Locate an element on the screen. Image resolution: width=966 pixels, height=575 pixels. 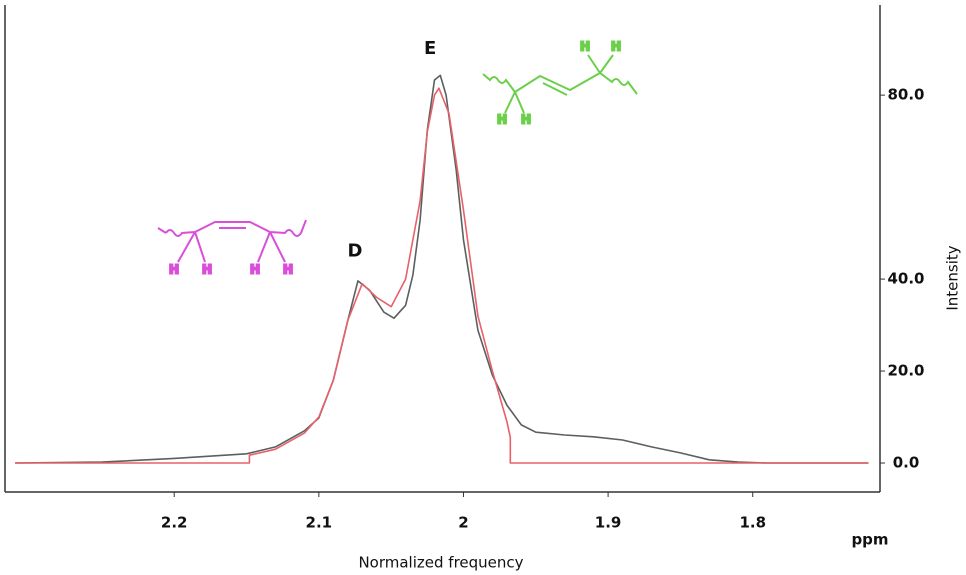
x-tick-label: 1.9 is located at coordinates (608, 523).